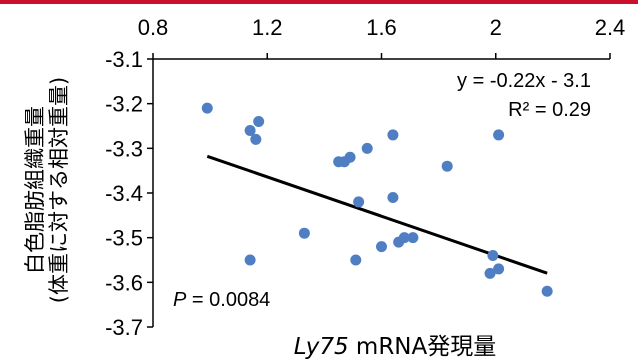 This screenshot has height=362, width=638. I want to click on p-value-label: P = 0.0084, so click(221, 300).